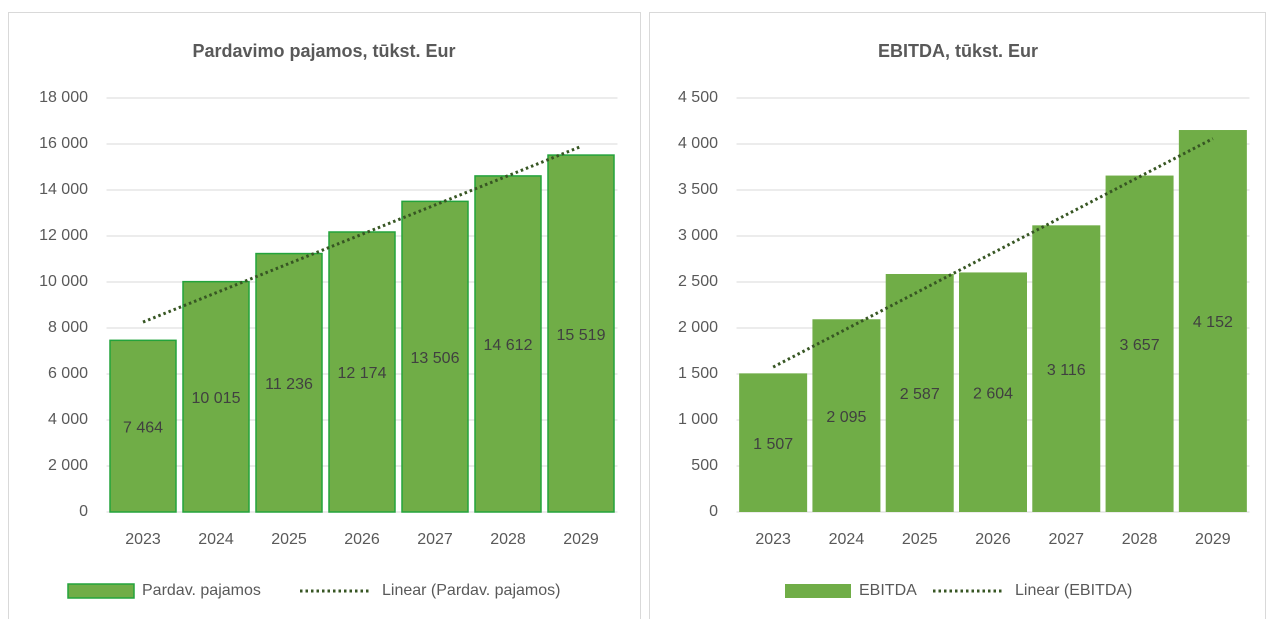  I want to click on y-tick-label: 14 000, so click(63, 189).